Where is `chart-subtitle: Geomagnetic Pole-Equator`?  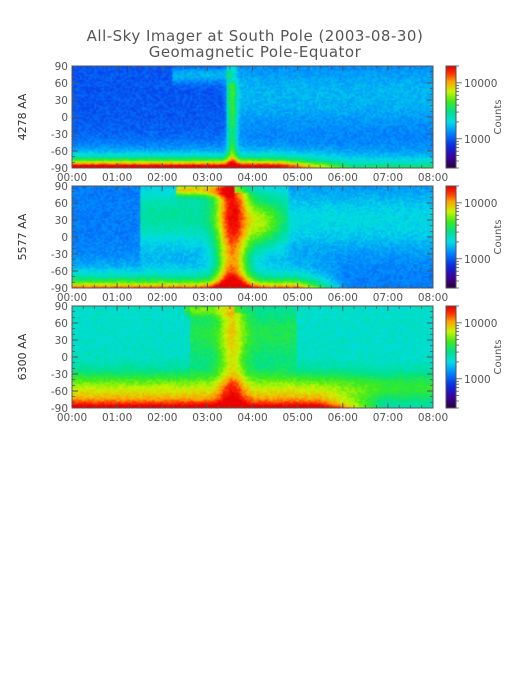
chart-subtitle: Geomagnetic Pole-Equator is located at coordinates (255, 52).